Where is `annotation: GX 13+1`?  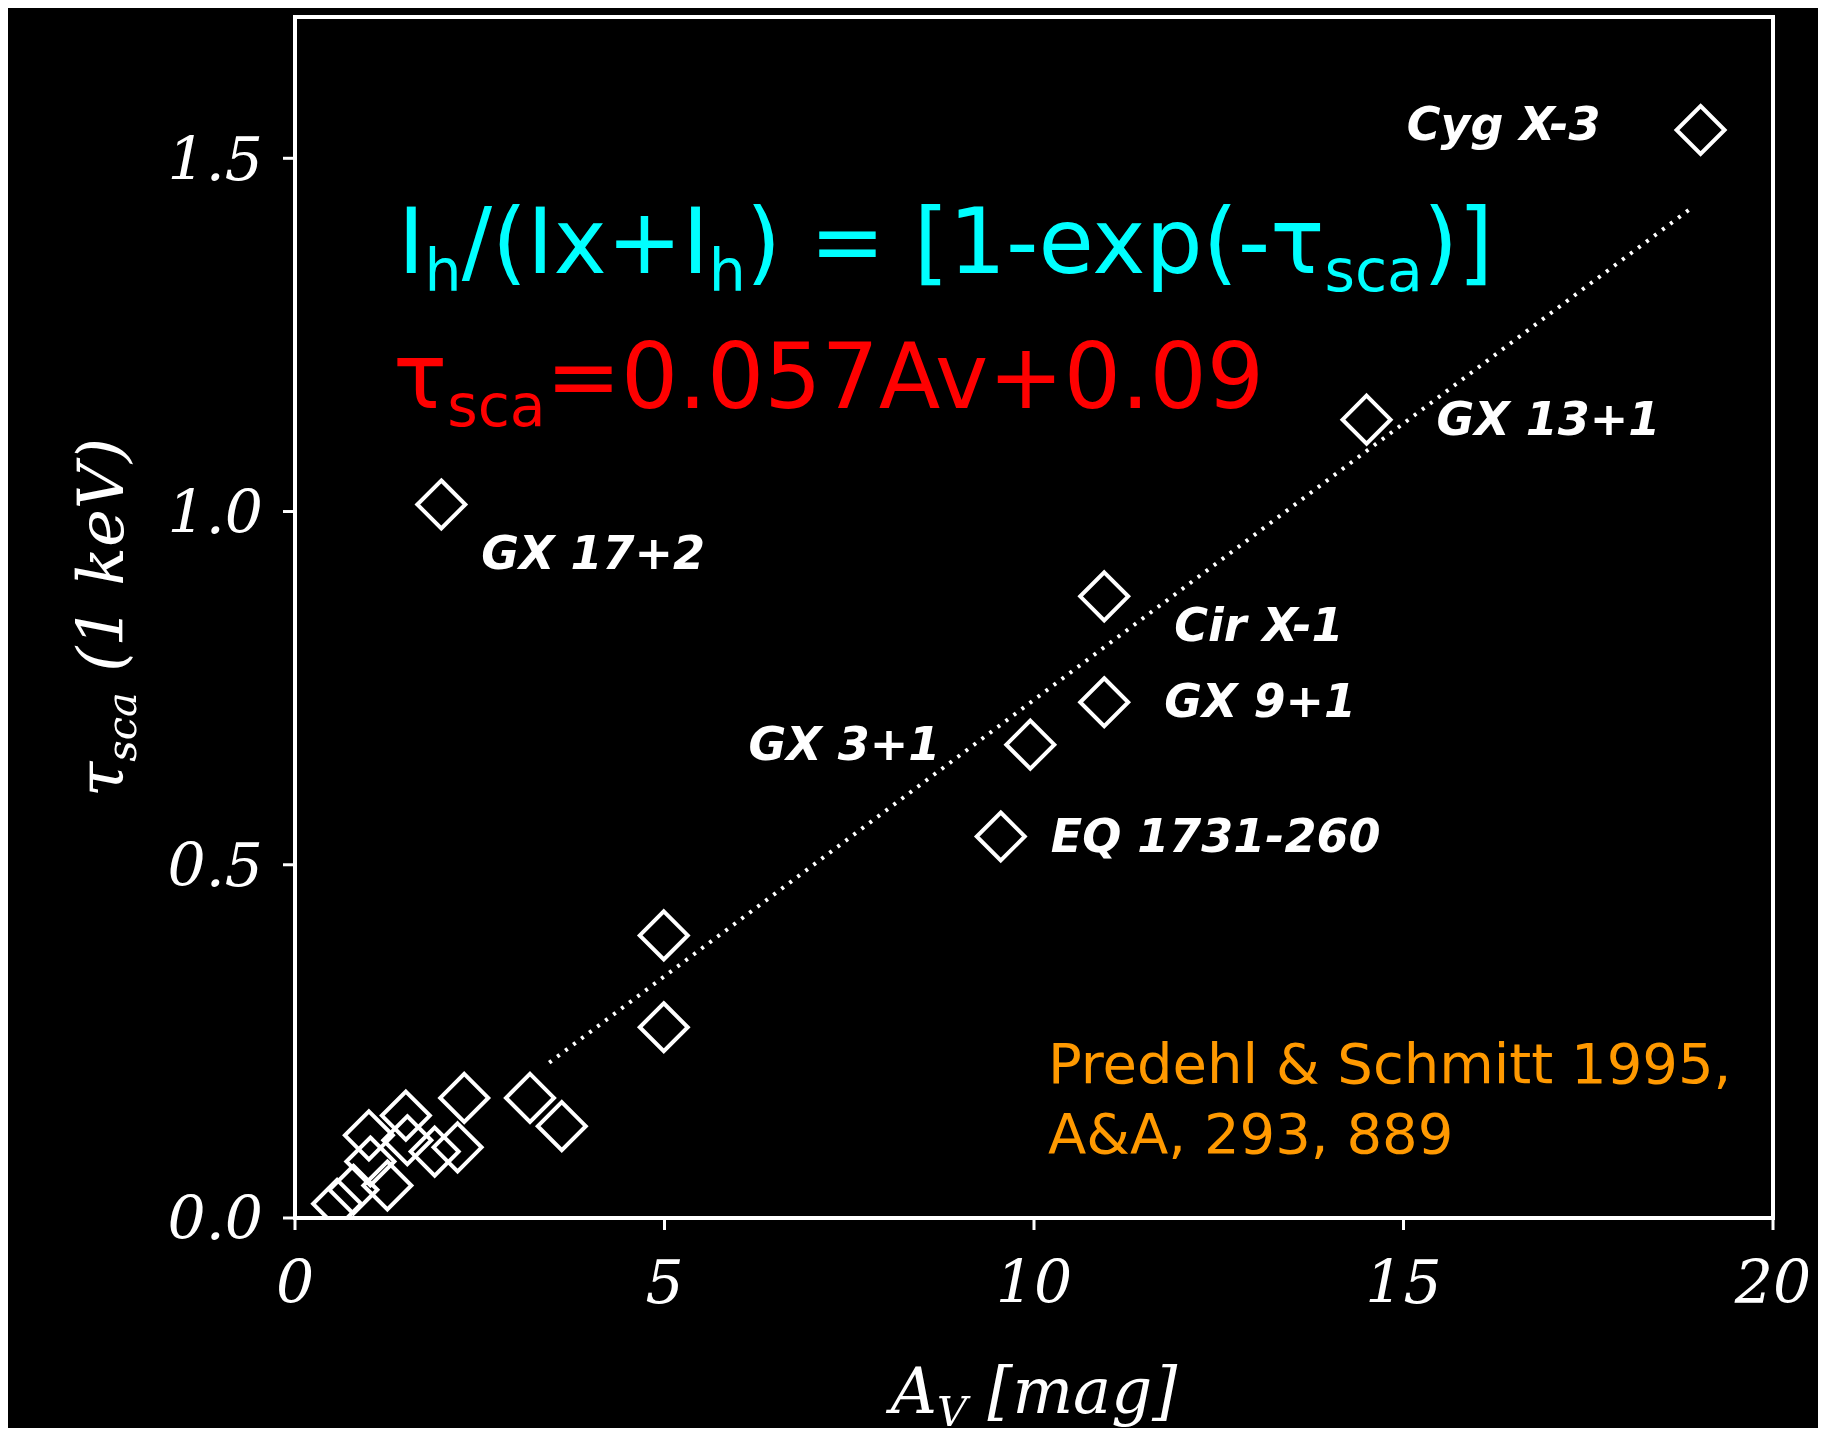
annotation: GX 13+1 is located at coordinates (1548, 418).